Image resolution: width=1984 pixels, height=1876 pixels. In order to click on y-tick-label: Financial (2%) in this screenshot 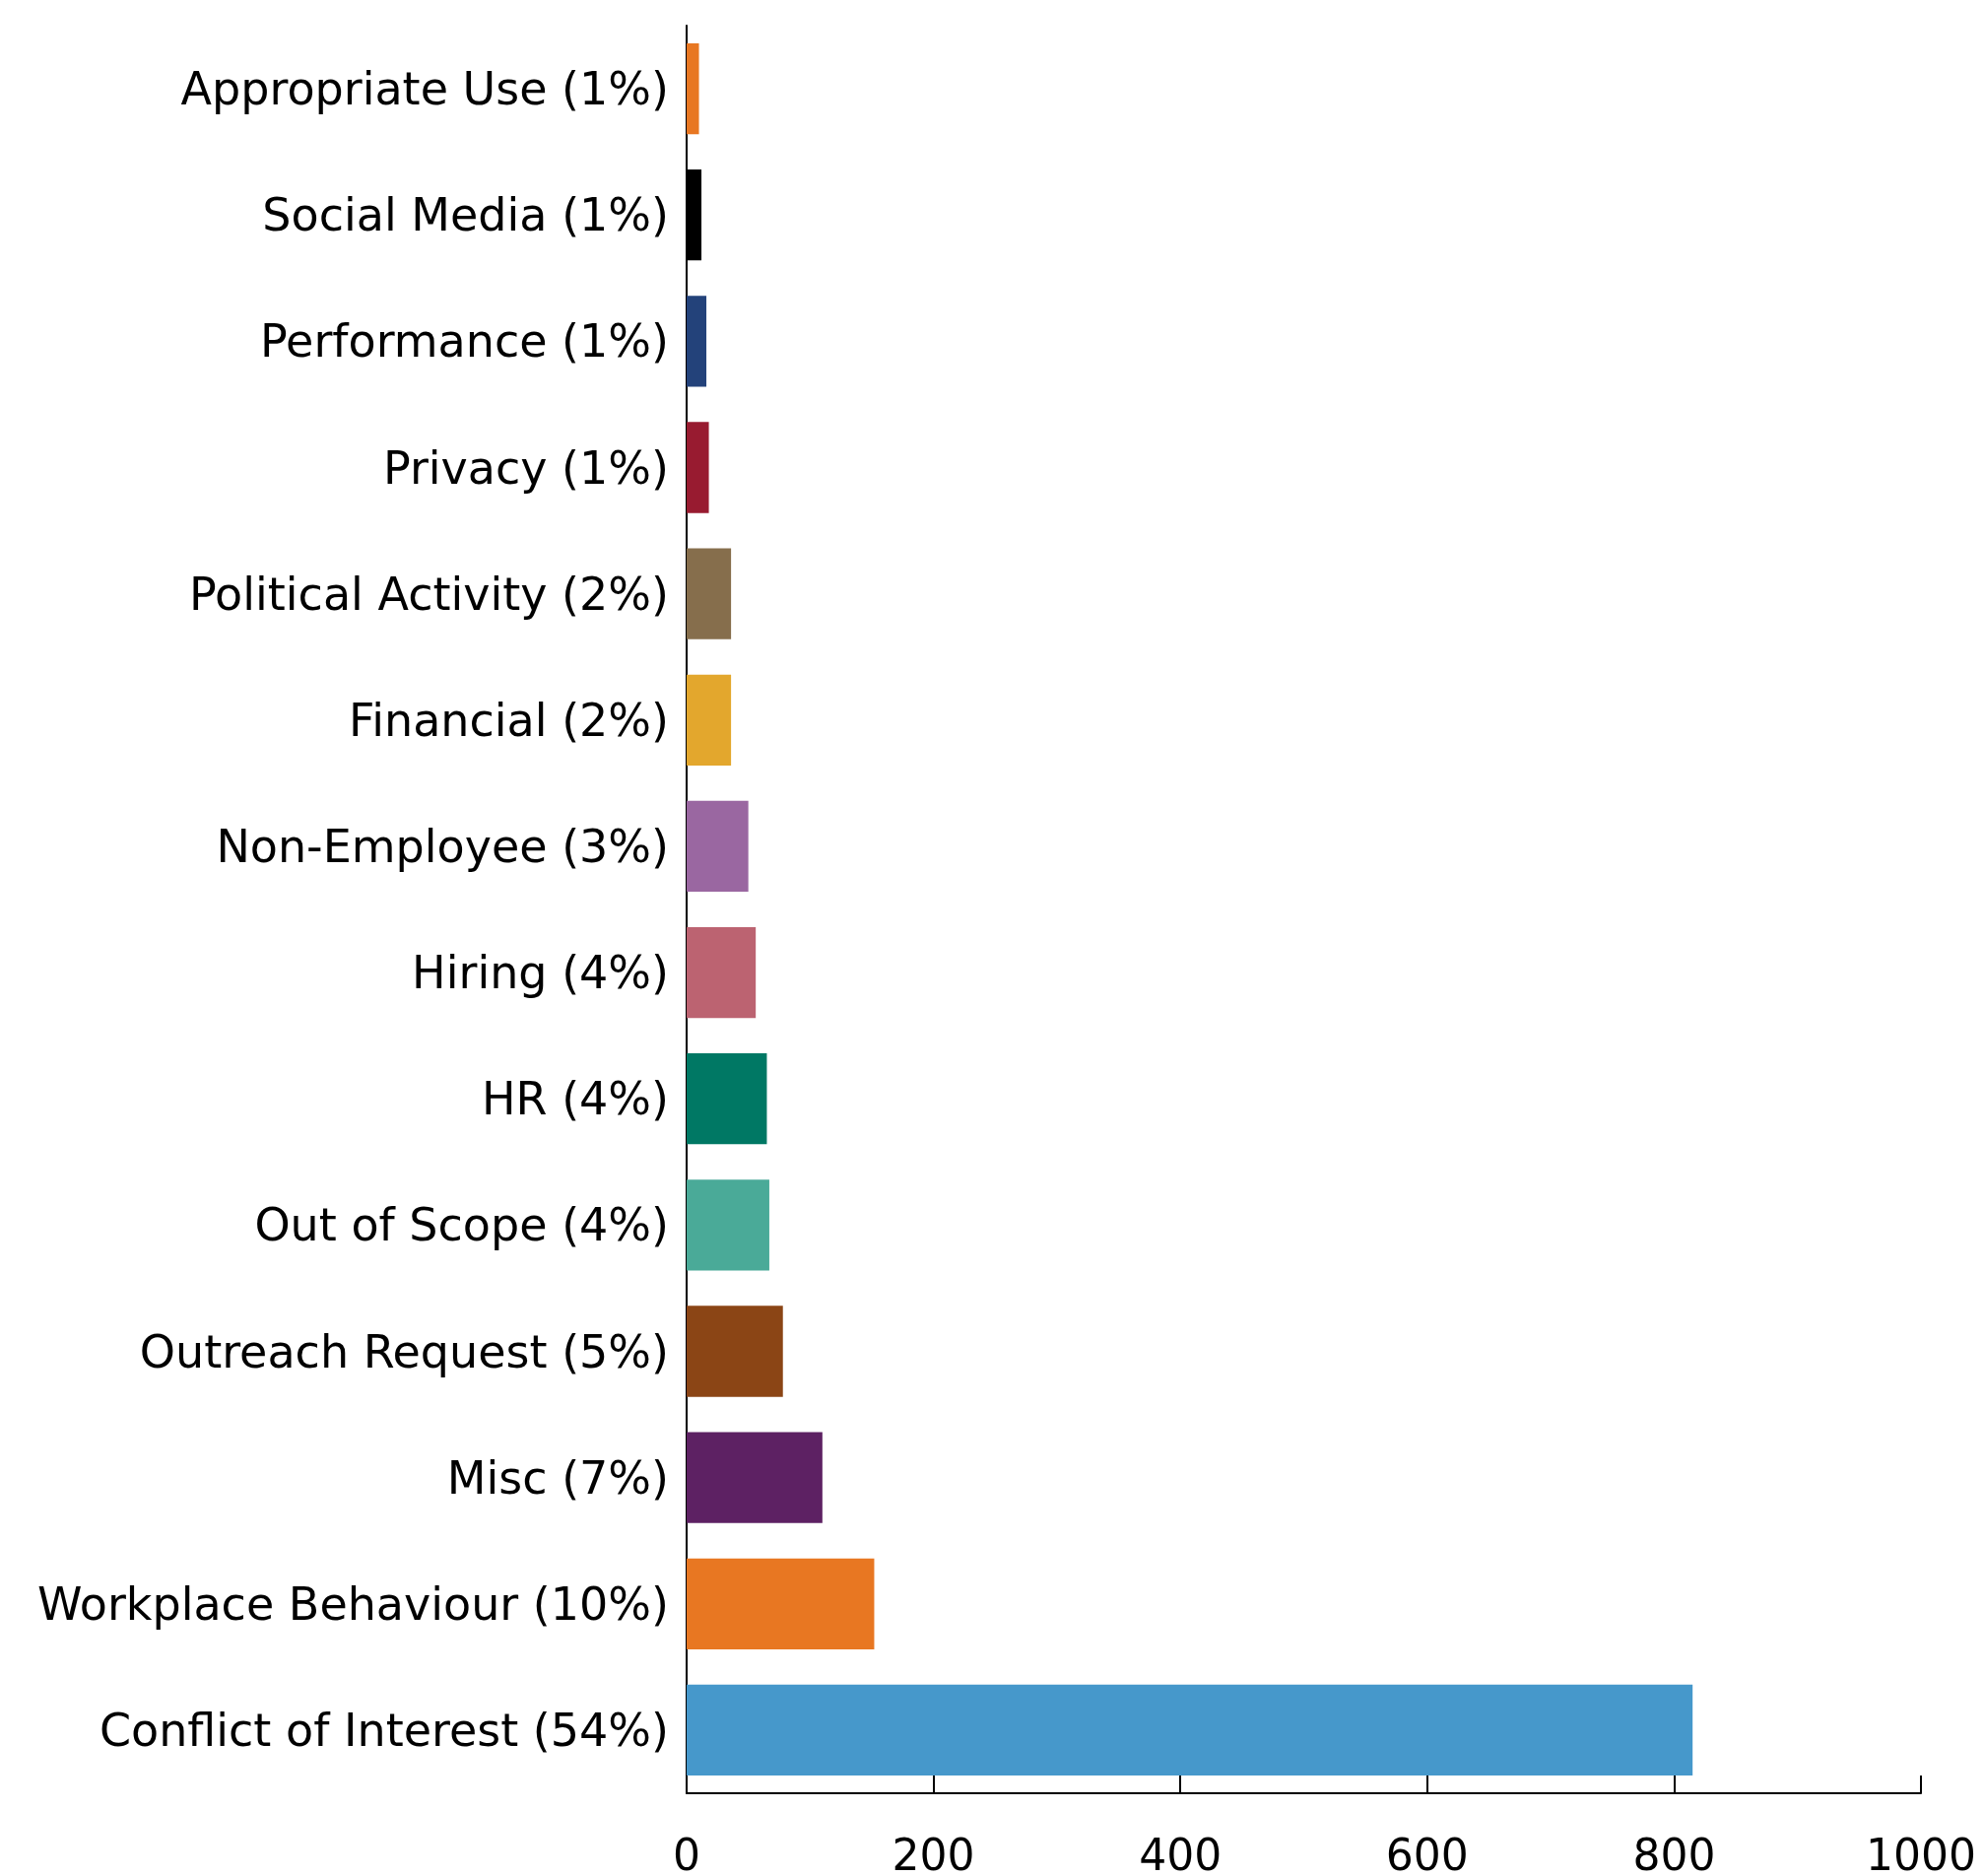, I will do `click(509, 720)`.